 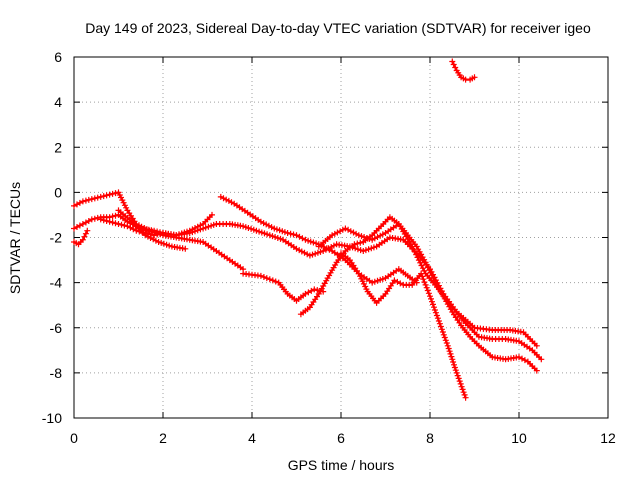 I want to click on x-tick-label: 4, so click(x=252, y=438).